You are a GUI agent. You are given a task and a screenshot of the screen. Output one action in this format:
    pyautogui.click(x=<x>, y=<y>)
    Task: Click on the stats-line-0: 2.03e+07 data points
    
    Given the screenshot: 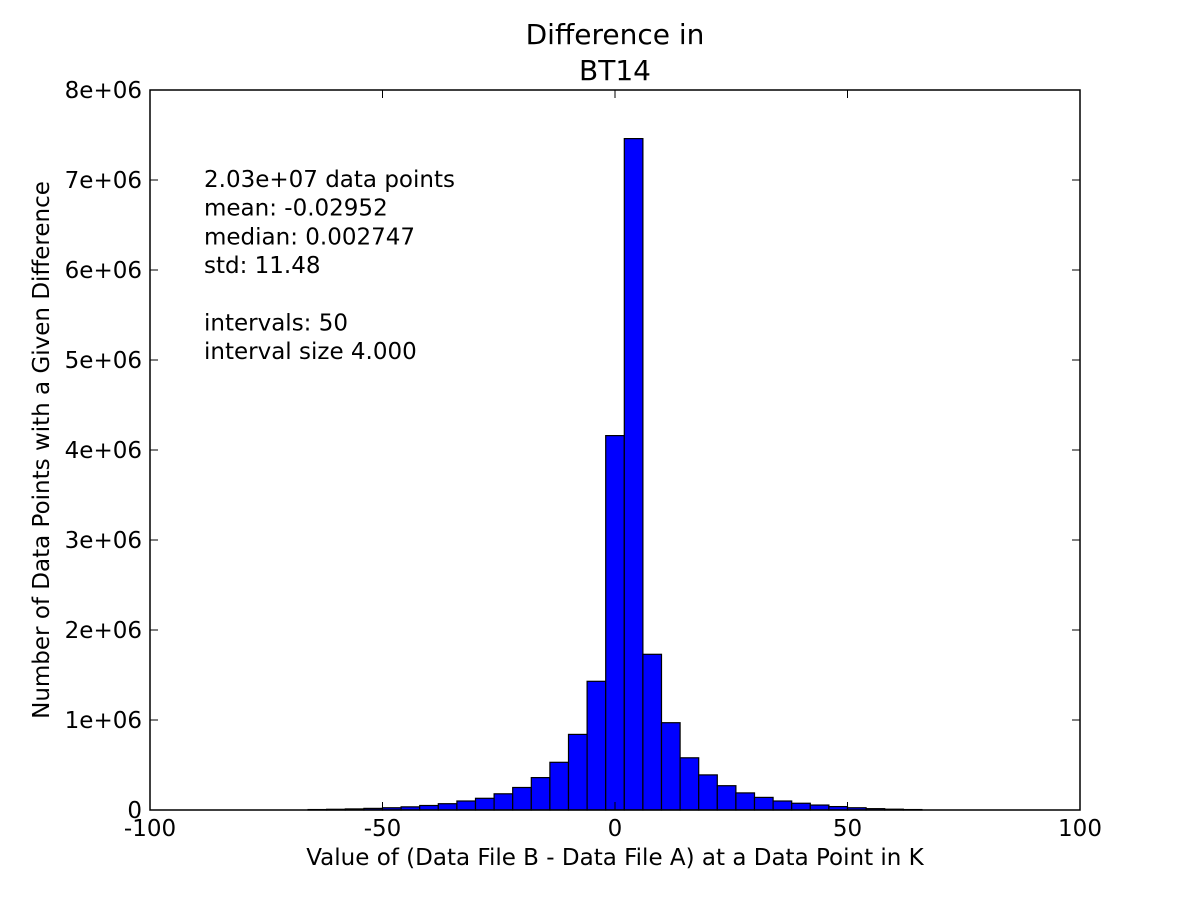 What is the action you would take?
    pyautogui.click(x=329, y=180)
    